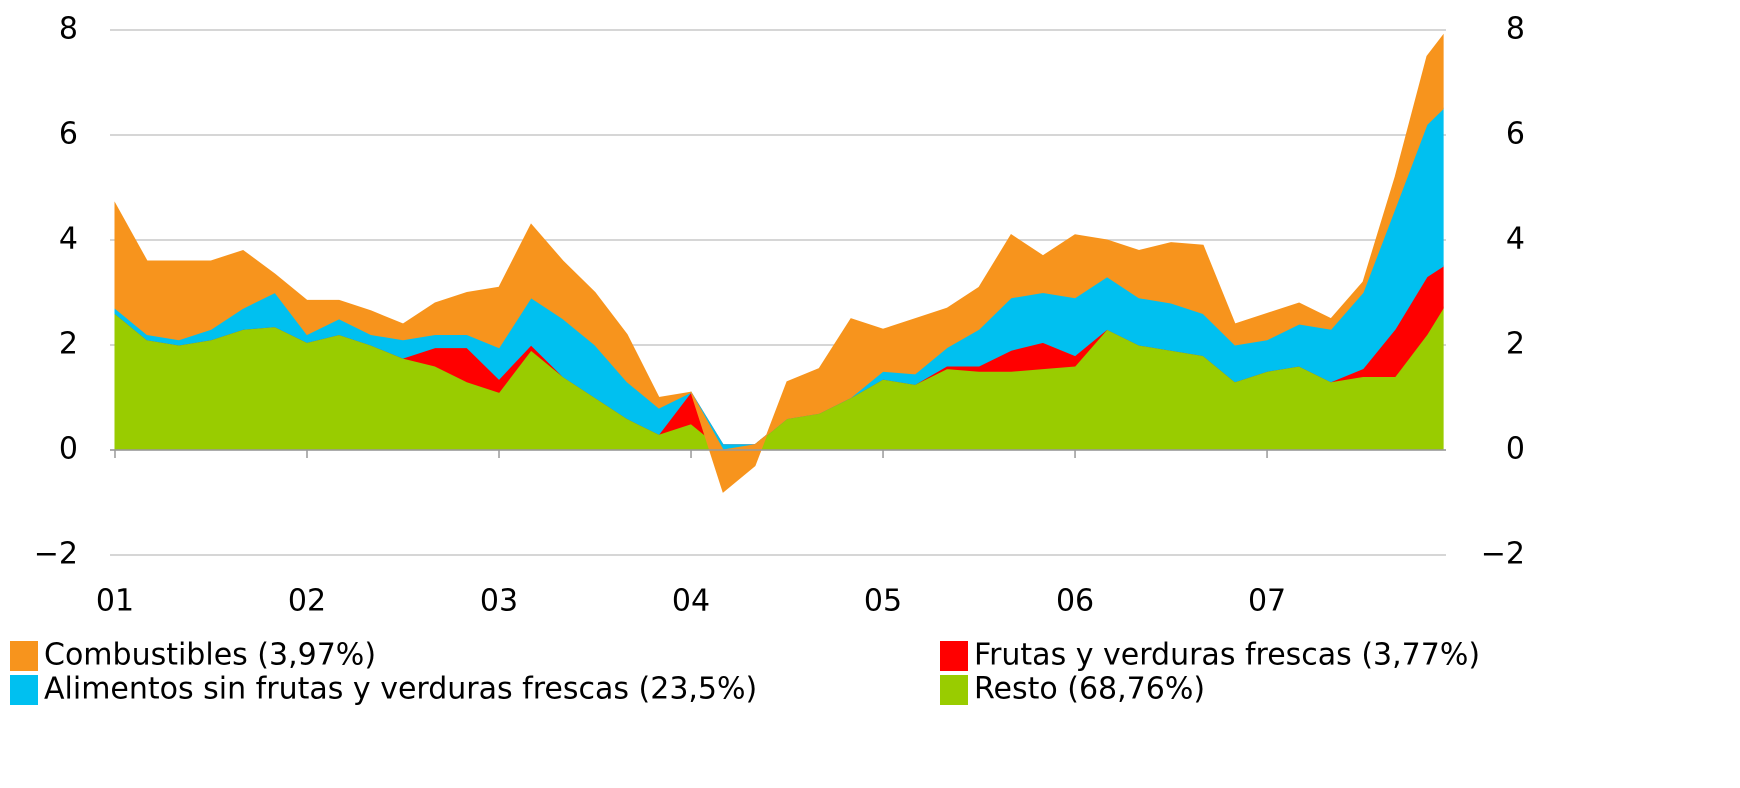 The width and height of the screenshot is (1740, 788). Describe the element at coordinates (1515, 239) in the screenshot. I see `y2-tick-label: 4` at that location.